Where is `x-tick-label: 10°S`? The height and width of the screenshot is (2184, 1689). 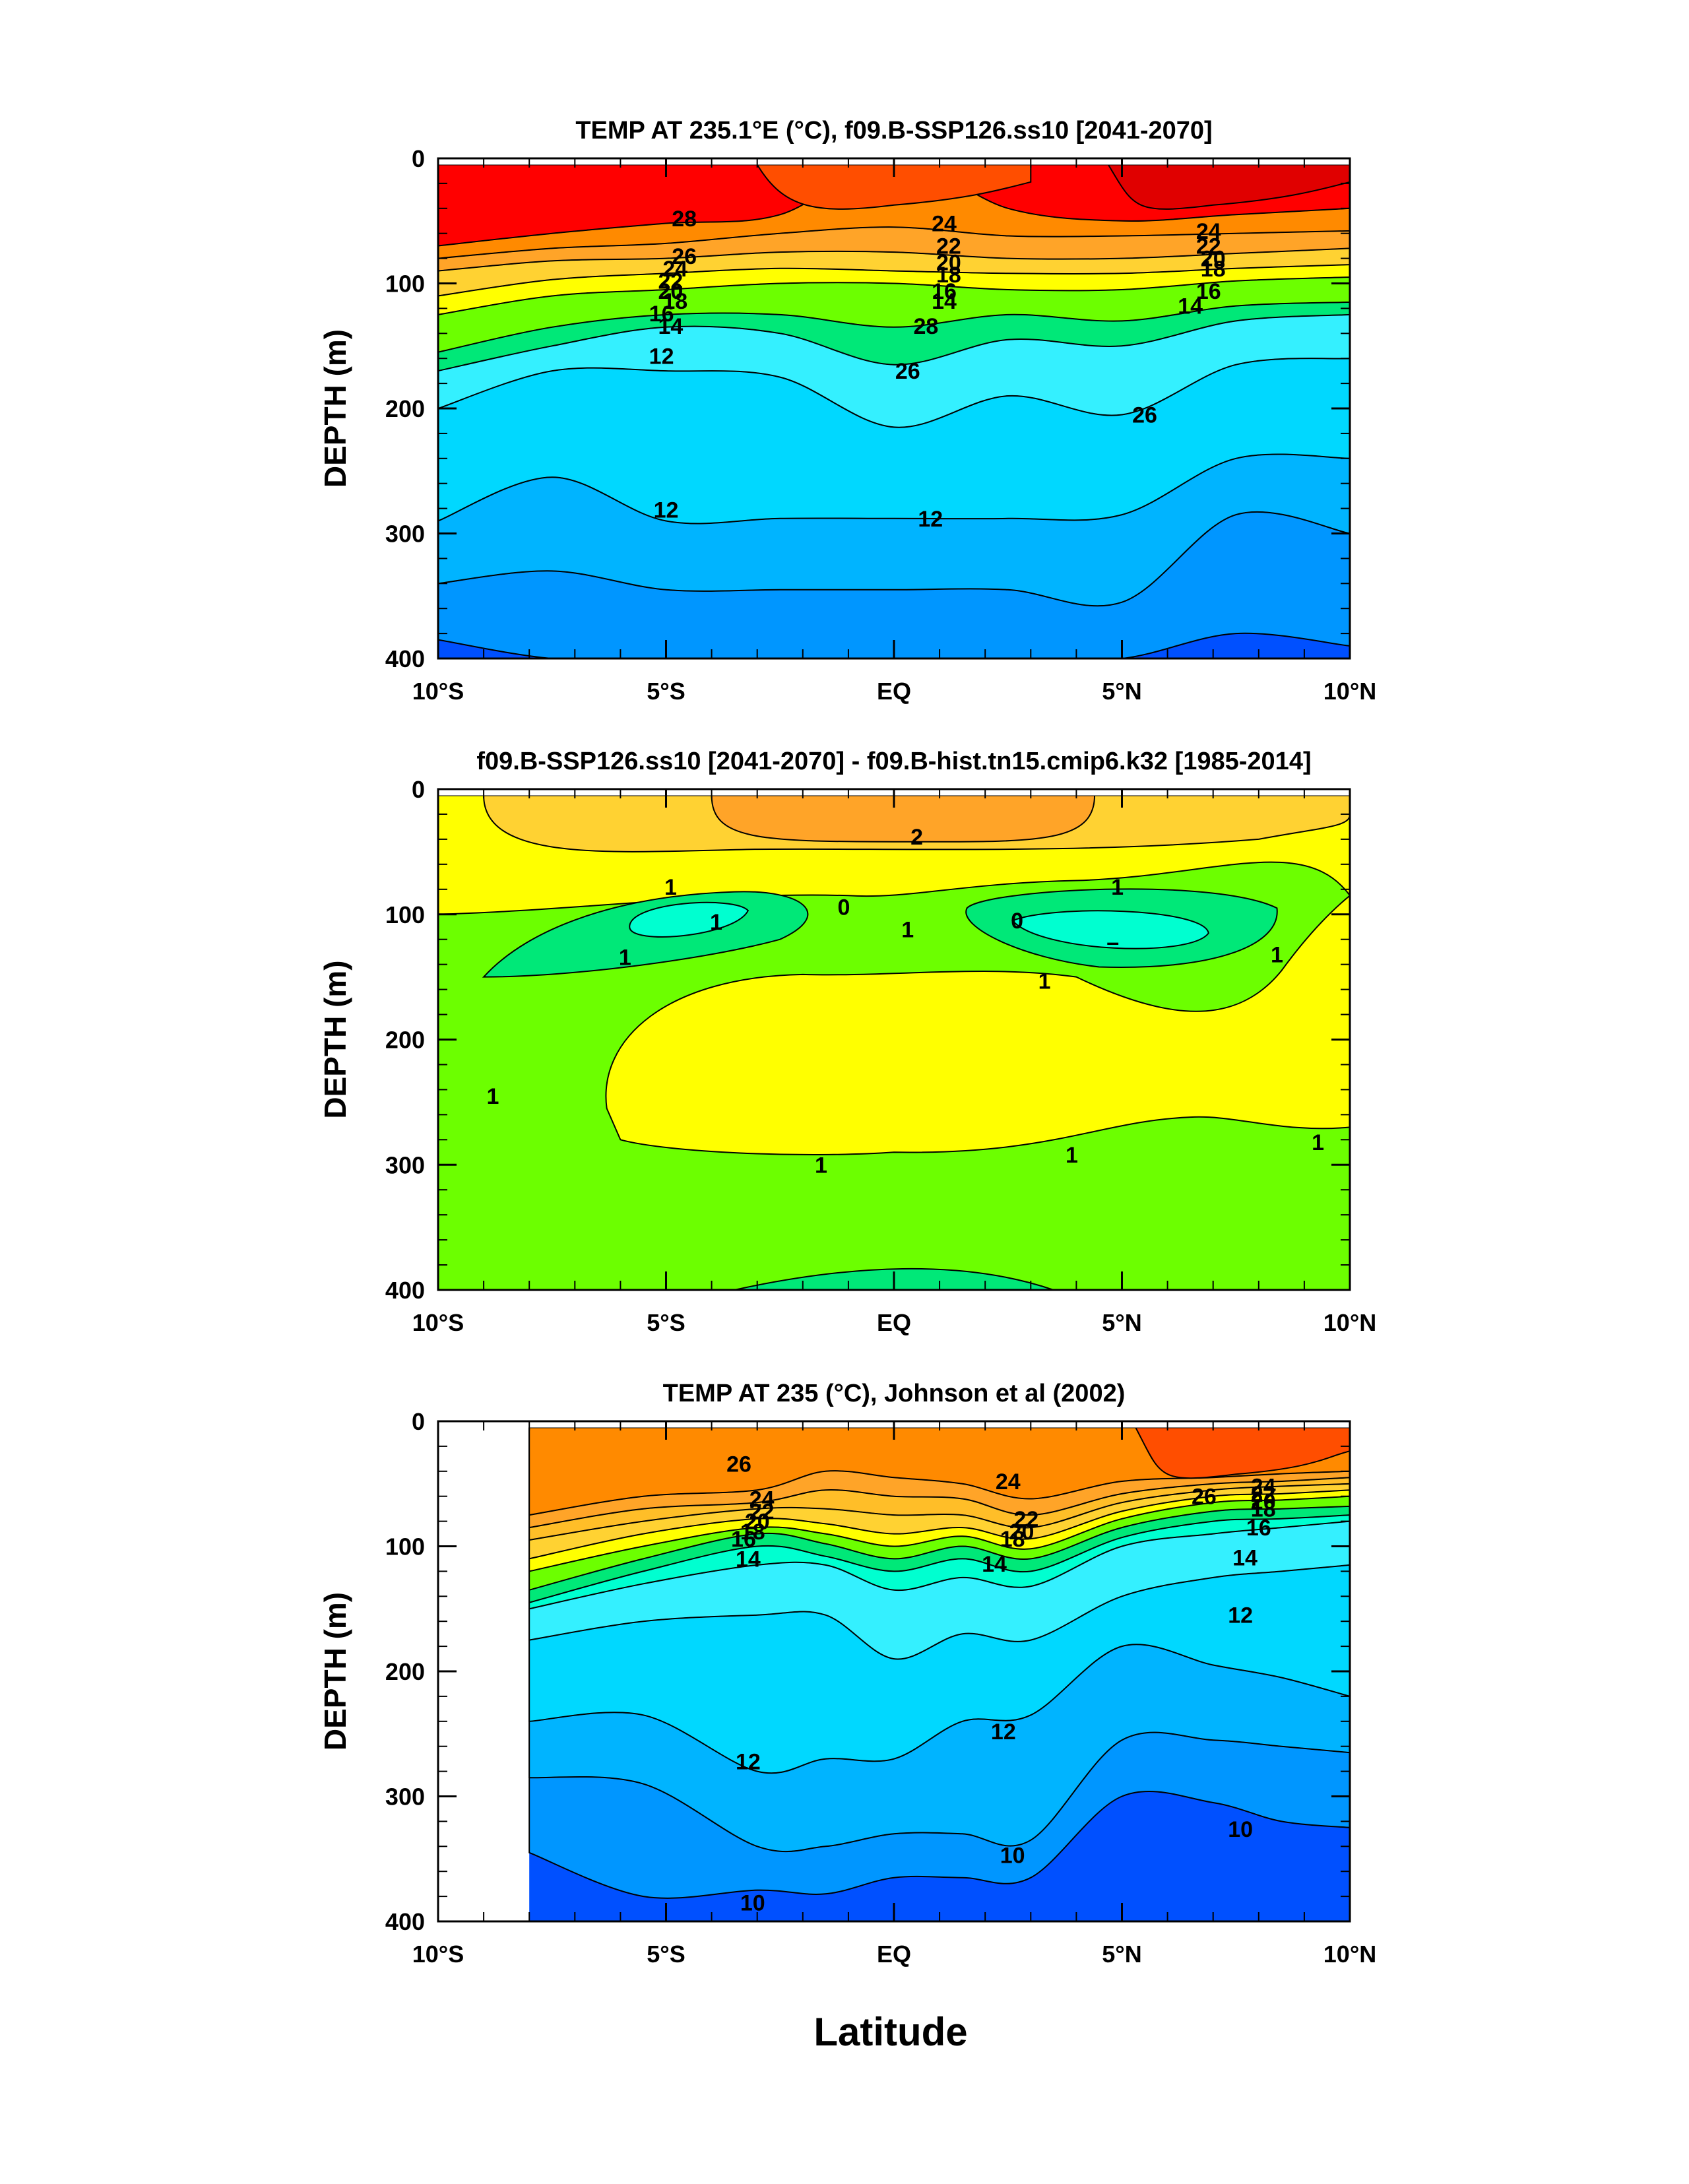 x-tick-label: 10°S is located at coordinates (438, 691).